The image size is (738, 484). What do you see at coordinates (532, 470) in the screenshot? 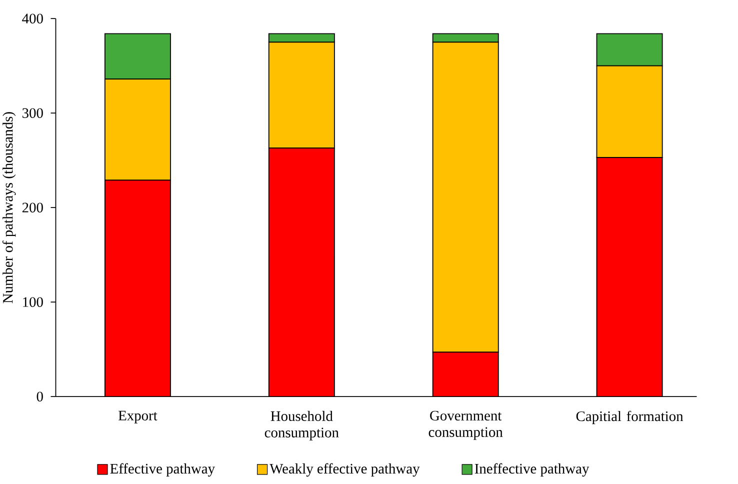
I see `legend-label: Ineffective pathway` at bounding box center [532, 470].